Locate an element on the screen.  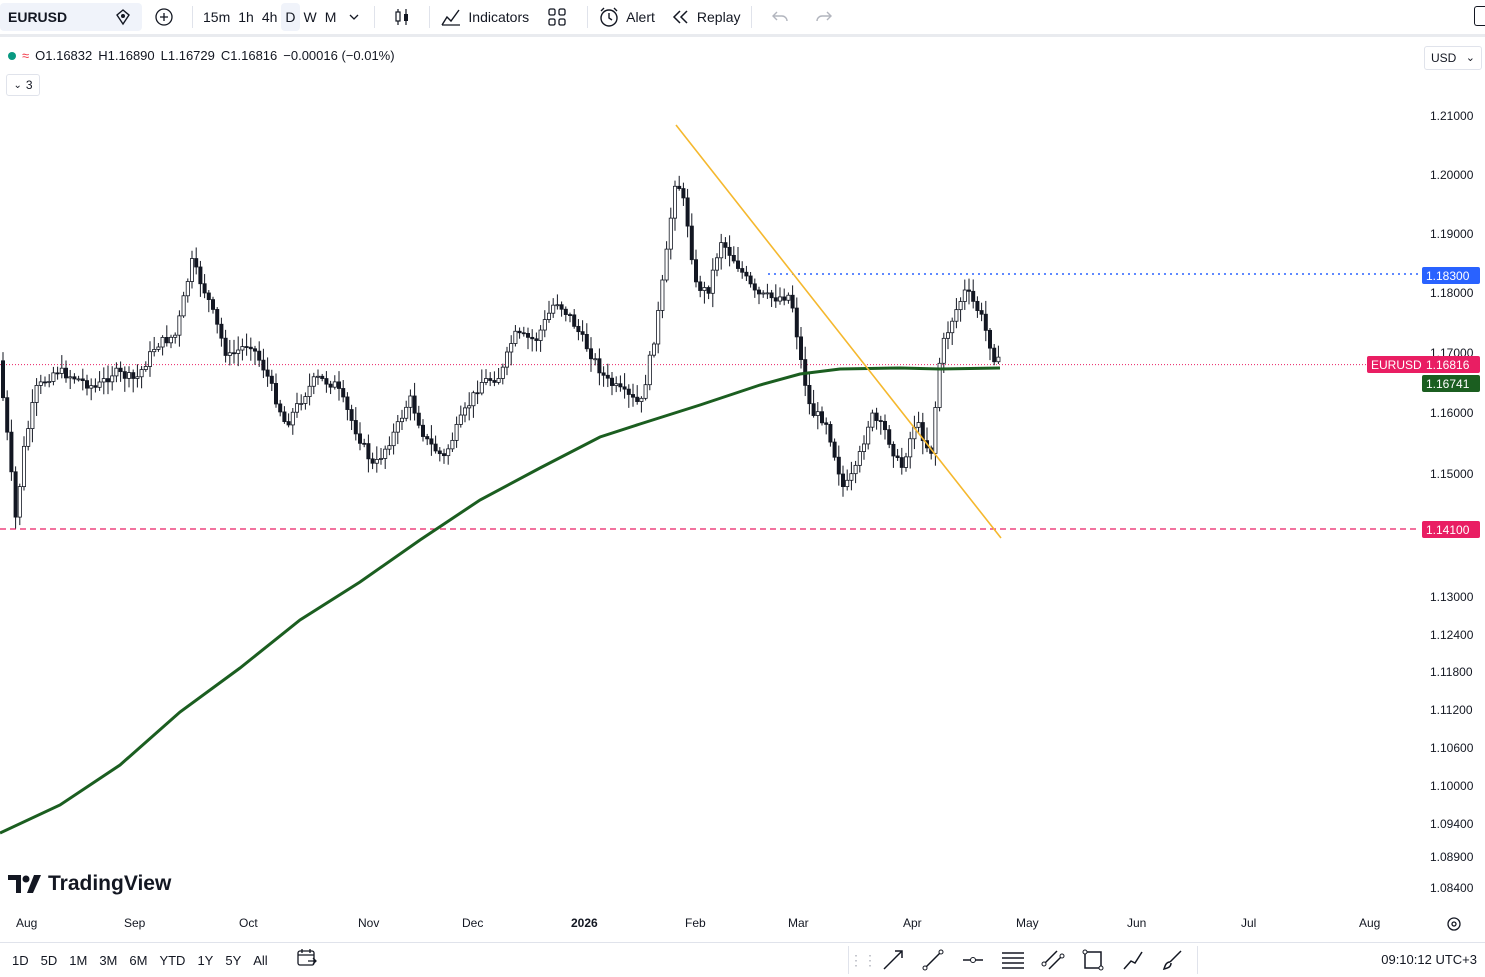
redo-icon is located at coordinates (824, 17).